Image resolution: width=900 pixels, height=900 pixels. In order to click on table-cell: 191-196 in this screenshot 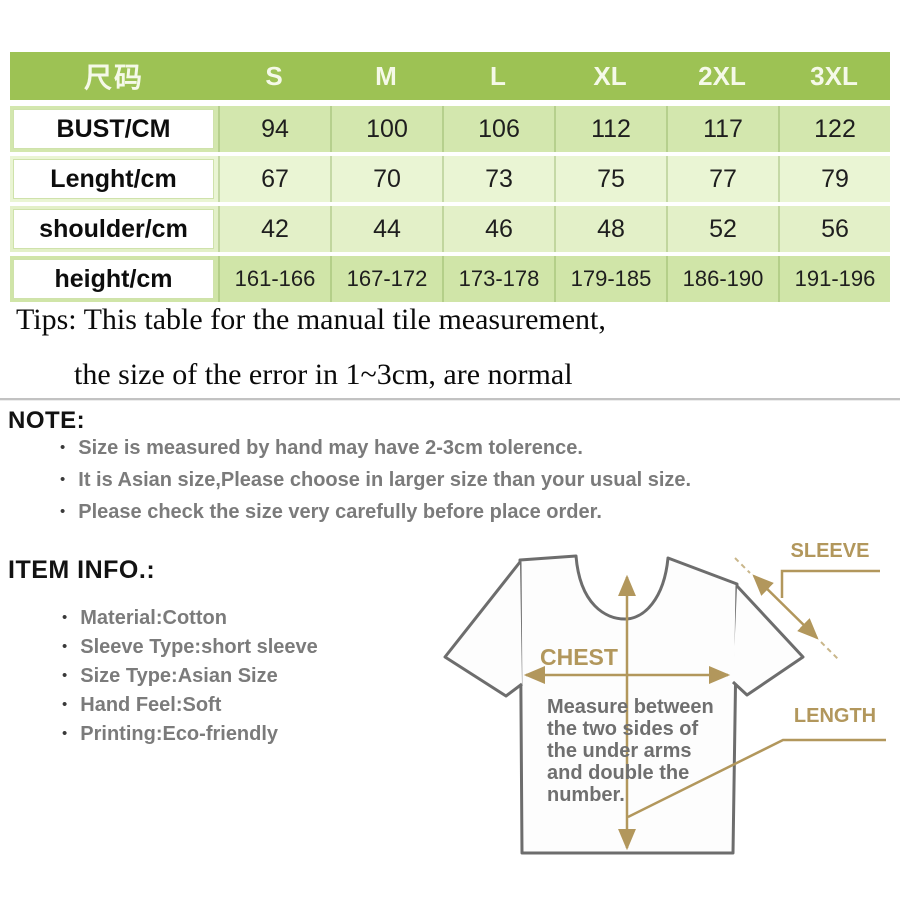, I will do `click(834, 279)`.